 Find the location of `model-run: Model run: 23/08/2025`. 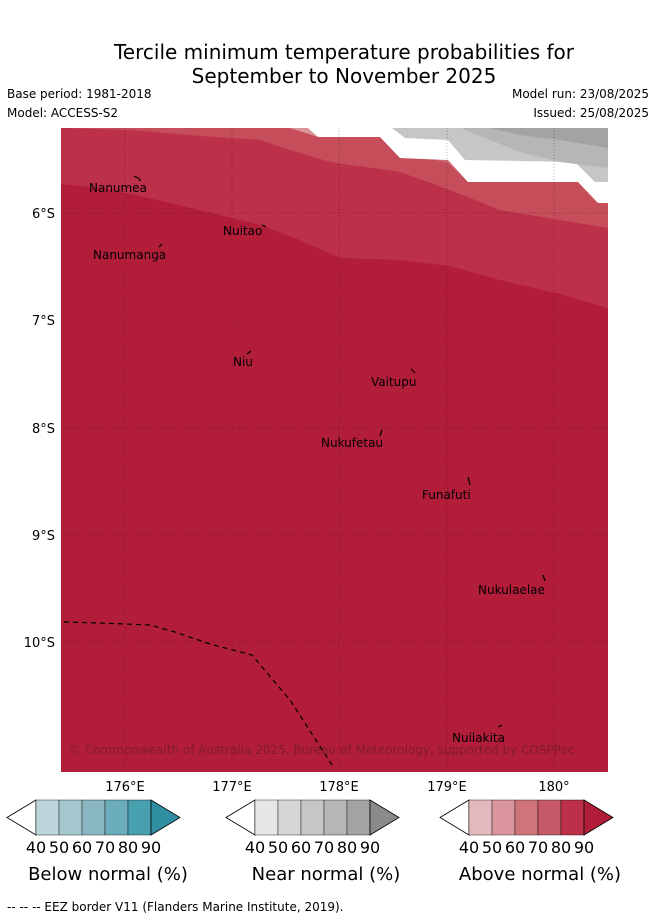

model-run: Model run: 23/08/2025 is located at coordinates (580, 94).